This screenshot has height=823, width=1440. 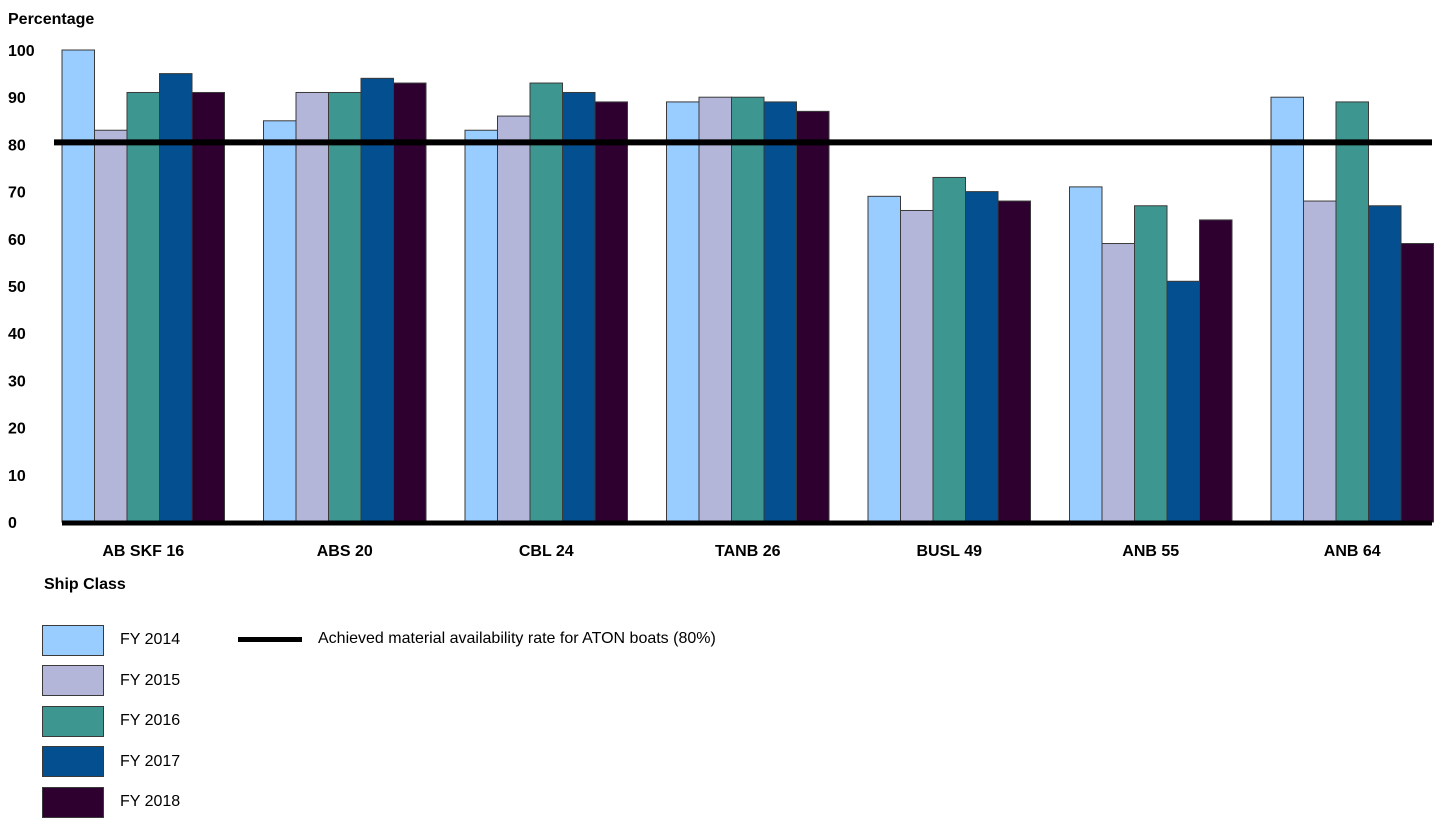 I want to click on category-label: TANB 26, so click(x=748, y=551).